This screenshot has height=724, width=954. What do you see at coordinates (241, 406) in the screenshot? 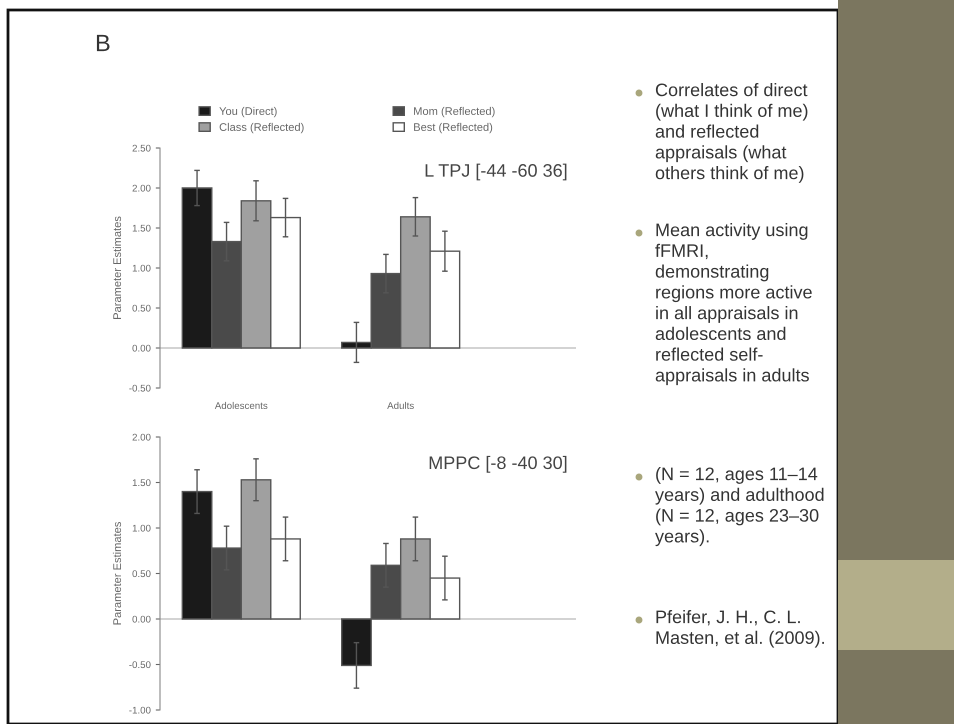
I see `x-tick-label: Adolescents` at bounding box center [241, 406].